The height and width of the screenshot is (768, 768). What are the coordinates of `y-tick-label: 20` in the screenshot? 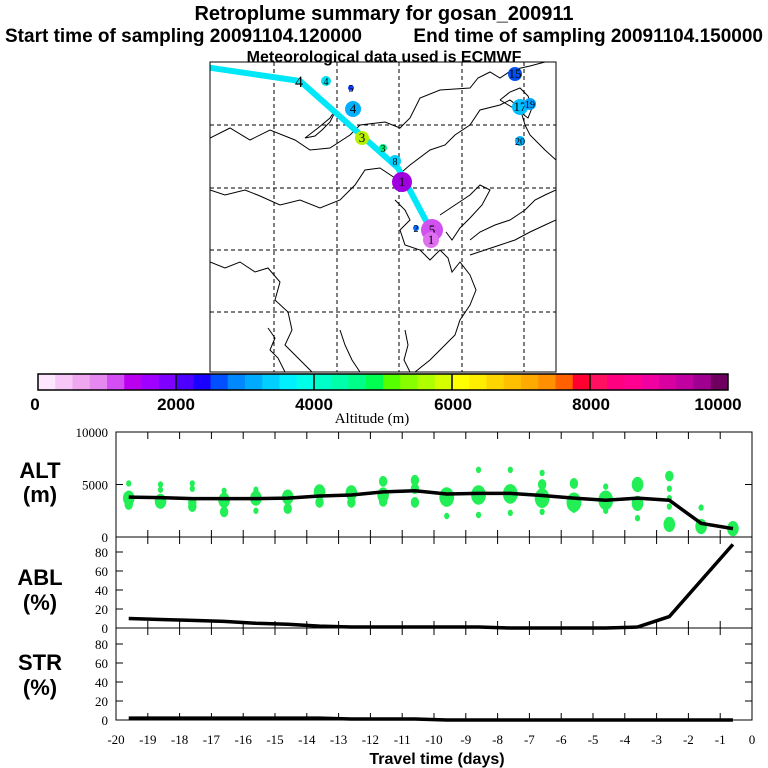 It's located at (101, 609).